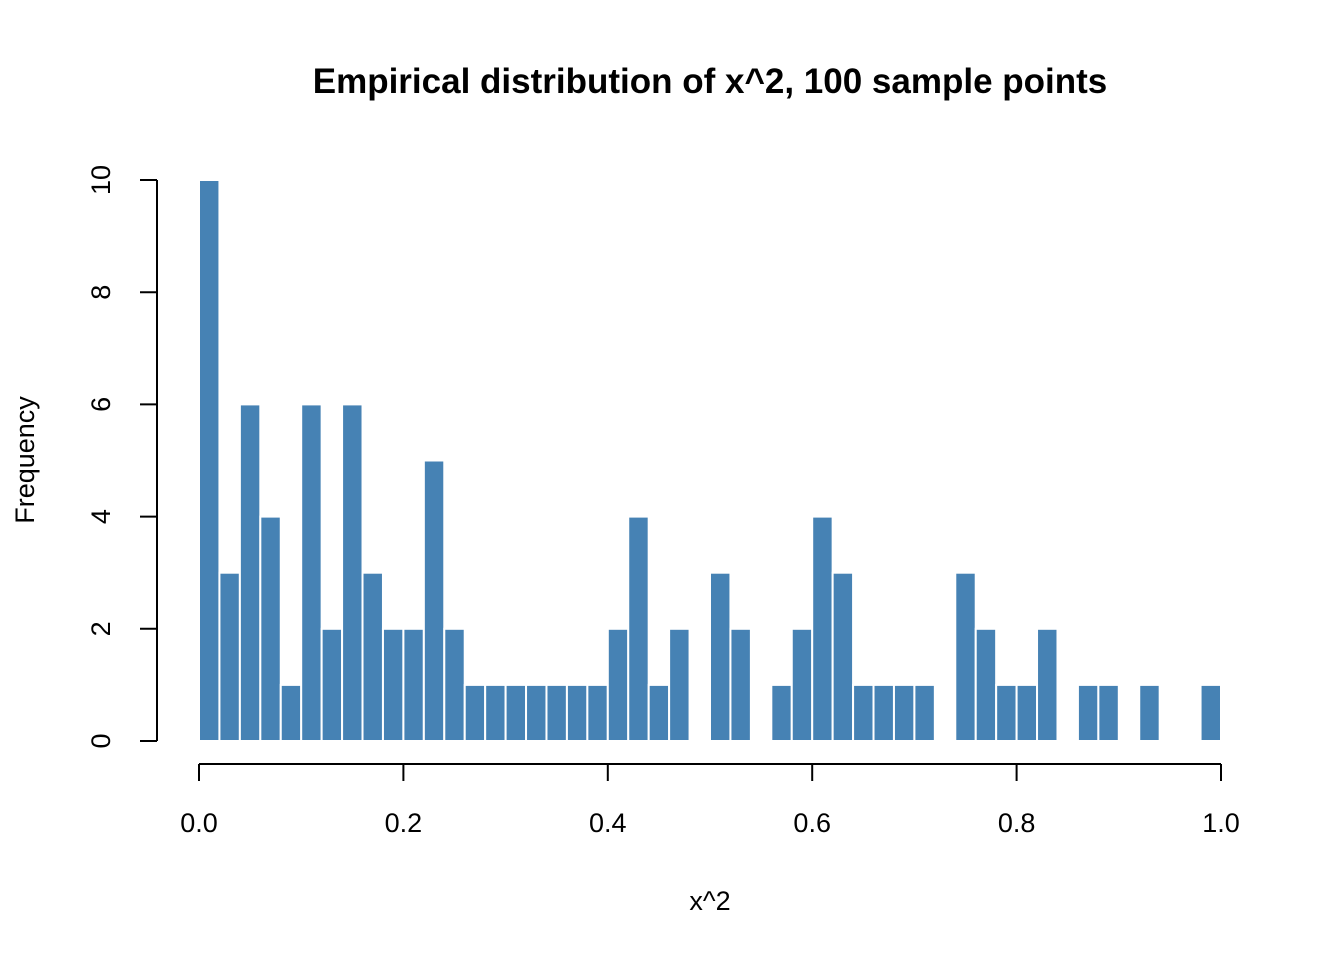  Describe the element at coordinates (608, 823) in the screenshot. I see `x-tick-label-2: 0.4` at that location.